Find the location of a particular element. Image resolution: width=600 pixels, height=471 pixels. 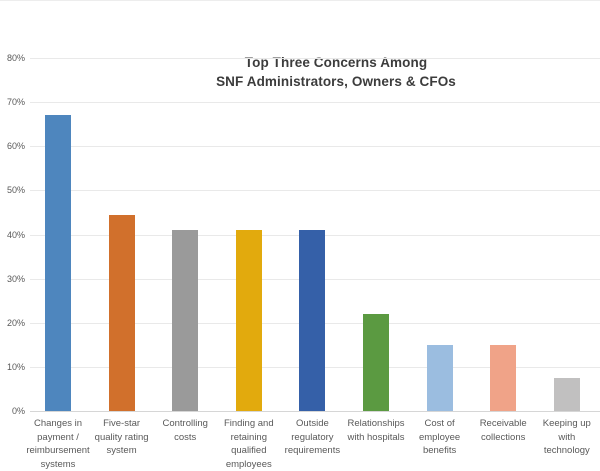

x-axis-label-line: system is located at coordinates (121, 450).